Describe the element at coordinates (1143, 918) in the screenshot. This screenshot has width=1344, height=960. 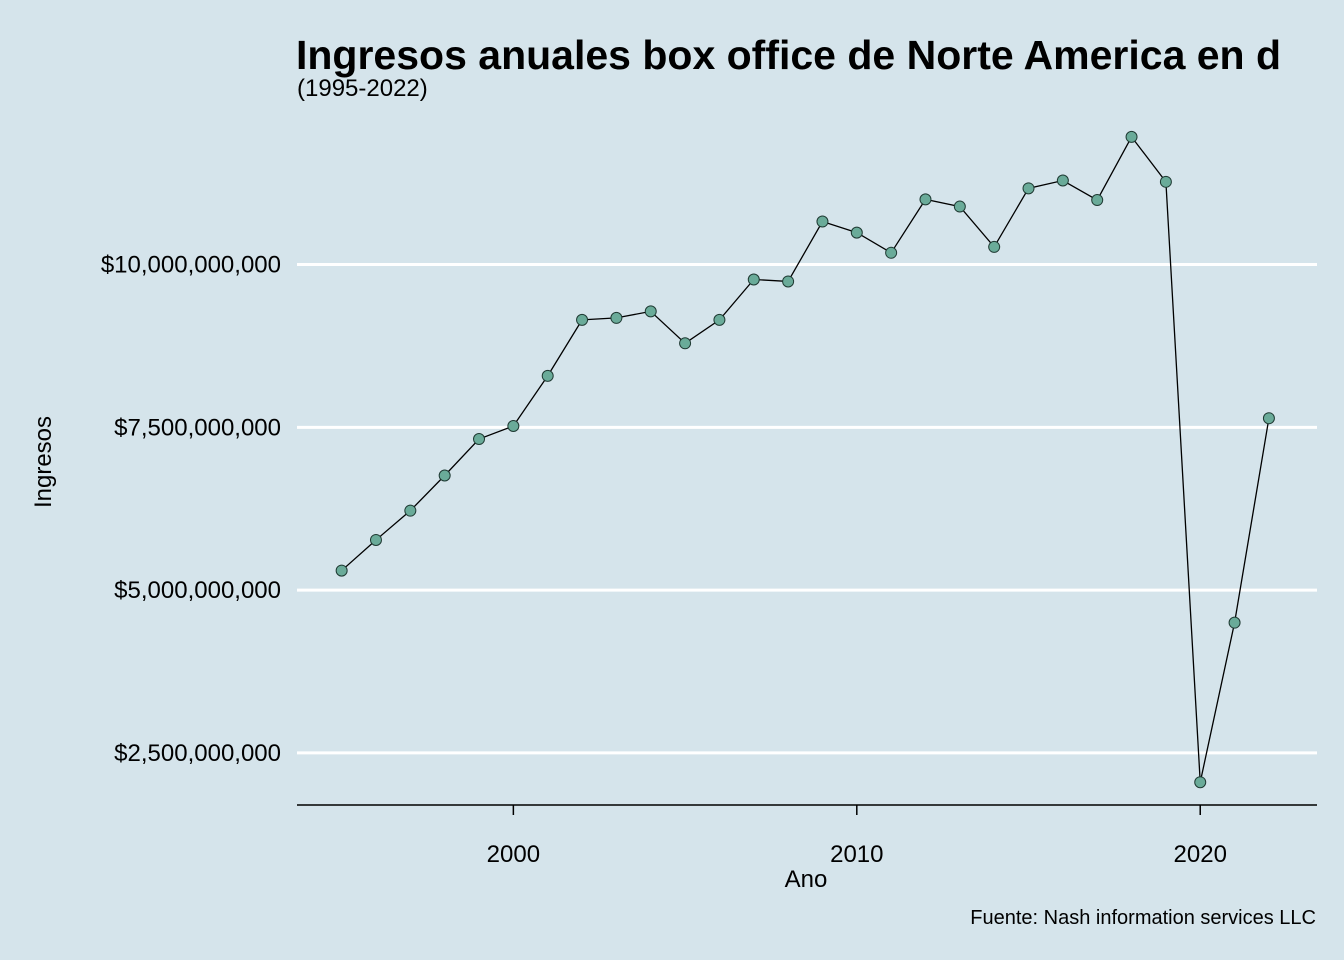
I see `chart-caption: Fuente: Nash information services LLC` at that location.